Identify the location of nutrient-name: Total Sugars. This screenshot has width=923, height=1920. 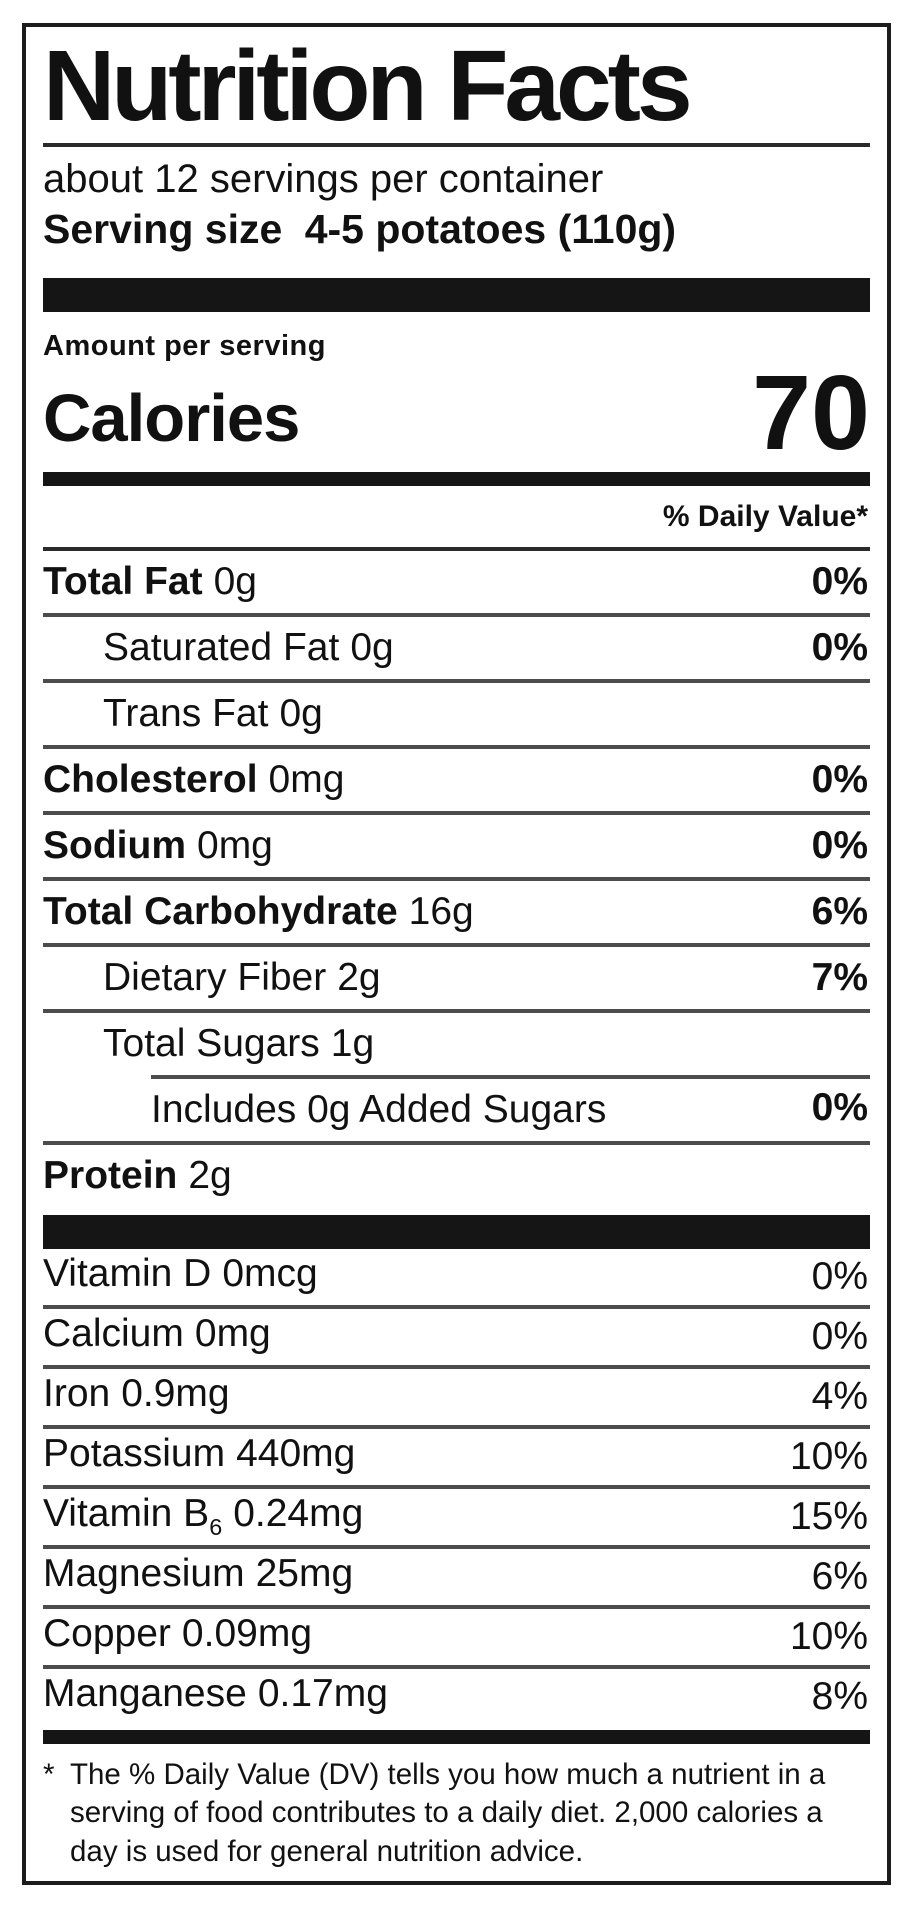
(211, 1043).